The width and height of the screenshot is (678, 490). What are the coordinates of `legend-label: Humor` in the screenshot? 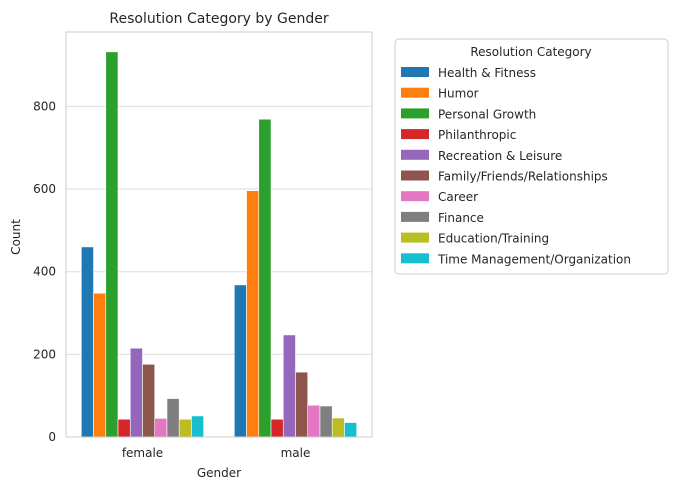 It's located at (458, 94).